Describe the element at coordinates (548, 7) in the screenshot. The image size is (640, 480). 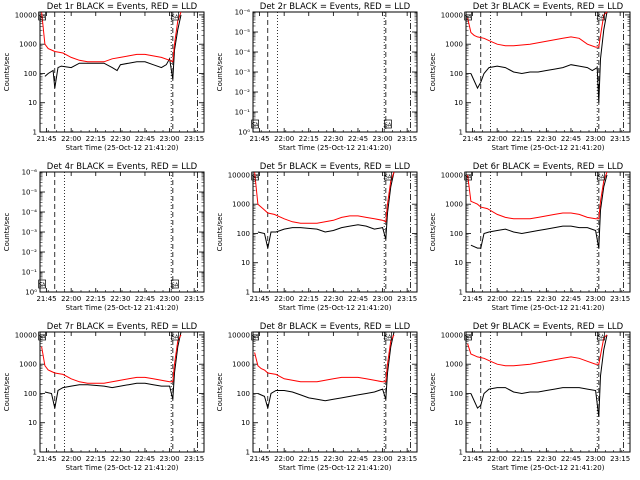
I see `panel-title: Det 3r BLACK = Events, RED = LLD` at that location.